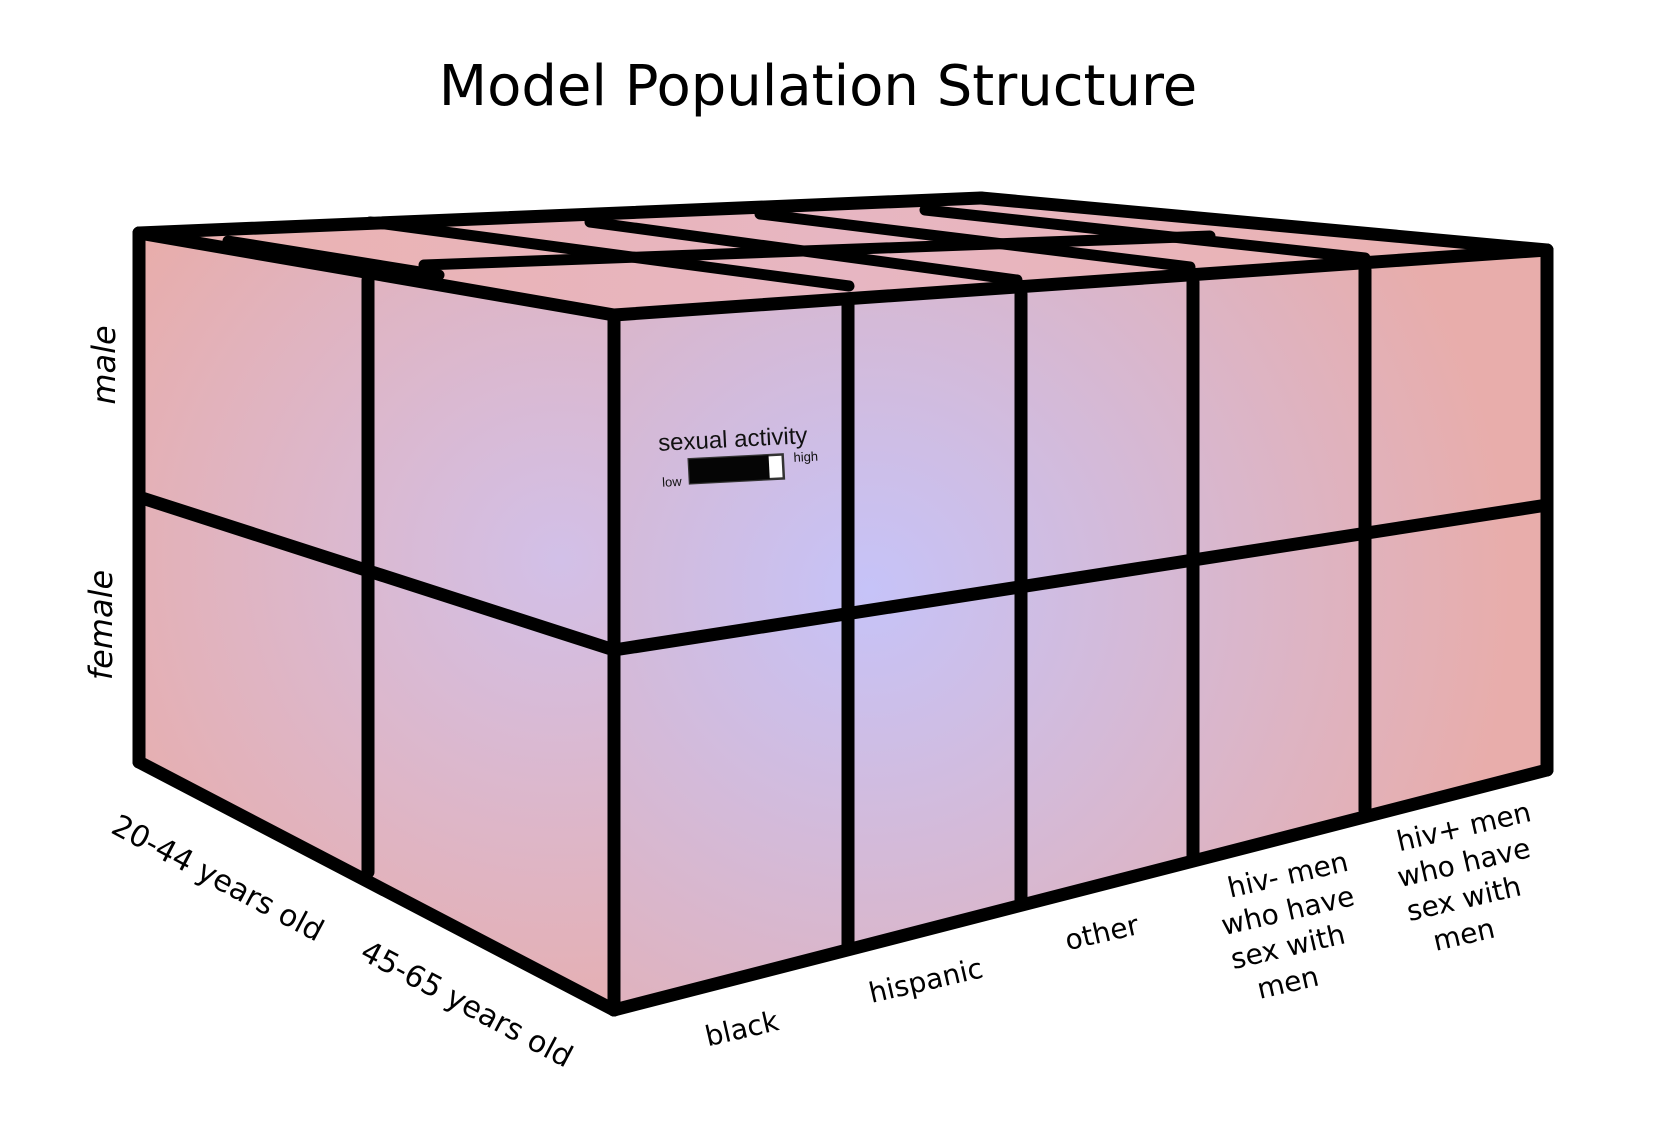 This screenshot has height=1136, width=1671. I want to click on race-label-2-line-0: other, so click(1102, 932).